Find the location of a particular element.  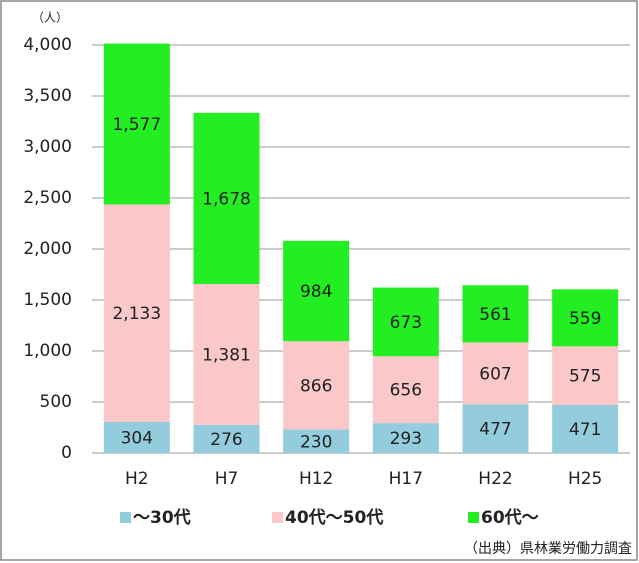

x-tick-label: H17 is located at coordinates (406, 479).